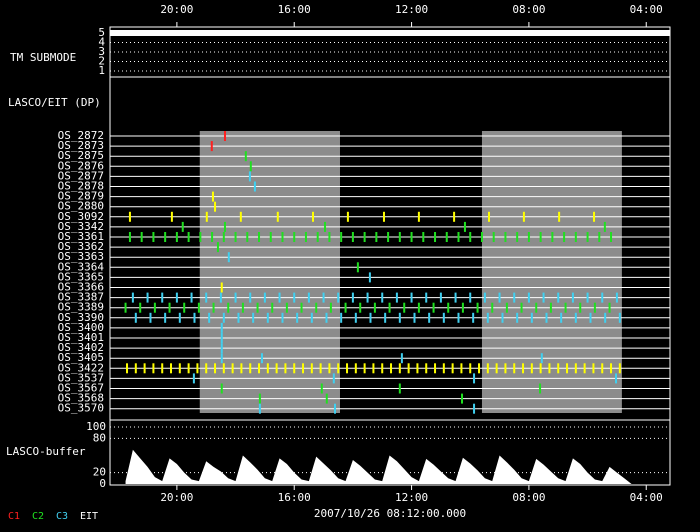 This screenshot has height=532, width=700. I want to click on bottom-tick-label: 04:00, so click(646, 497).